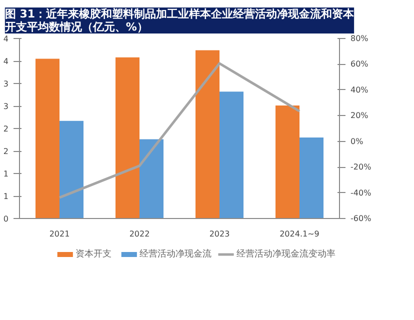 This screenshot has height=320, width=414. Describe the element at coordinates (59, 234) in the screenshot. I see `x-tick-label: 2021` at that location.